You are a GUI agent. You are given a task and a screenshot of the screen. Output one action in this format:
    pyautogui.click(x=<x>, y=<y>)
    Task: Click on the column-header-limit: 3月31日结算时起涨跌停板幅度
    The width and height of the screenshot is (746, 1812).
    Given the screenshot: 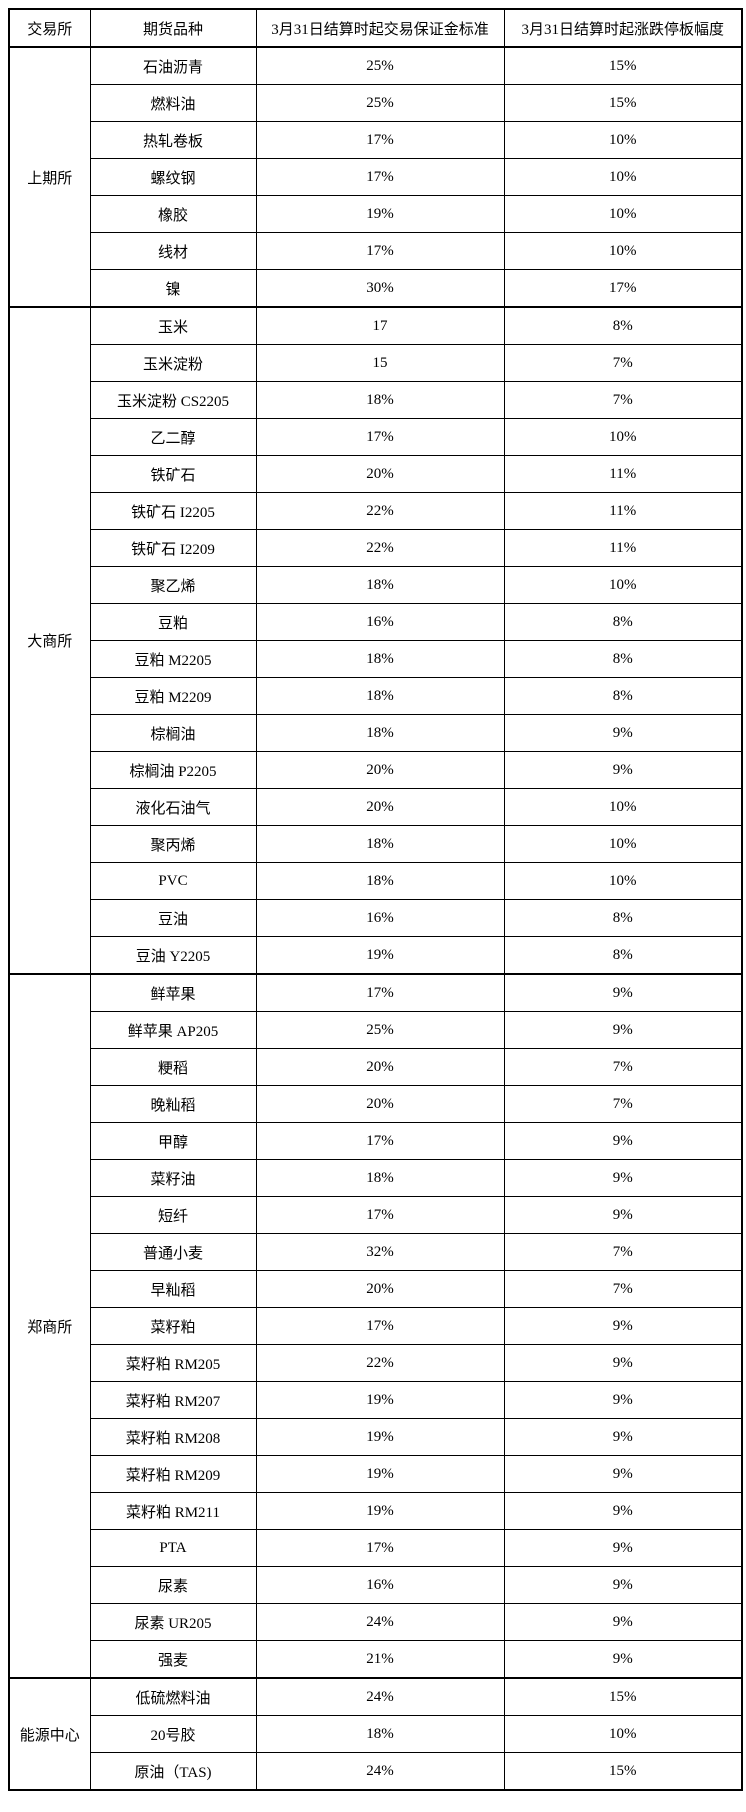 What is the action you would take?
    pyautogui.click(x=623, y=28)
    